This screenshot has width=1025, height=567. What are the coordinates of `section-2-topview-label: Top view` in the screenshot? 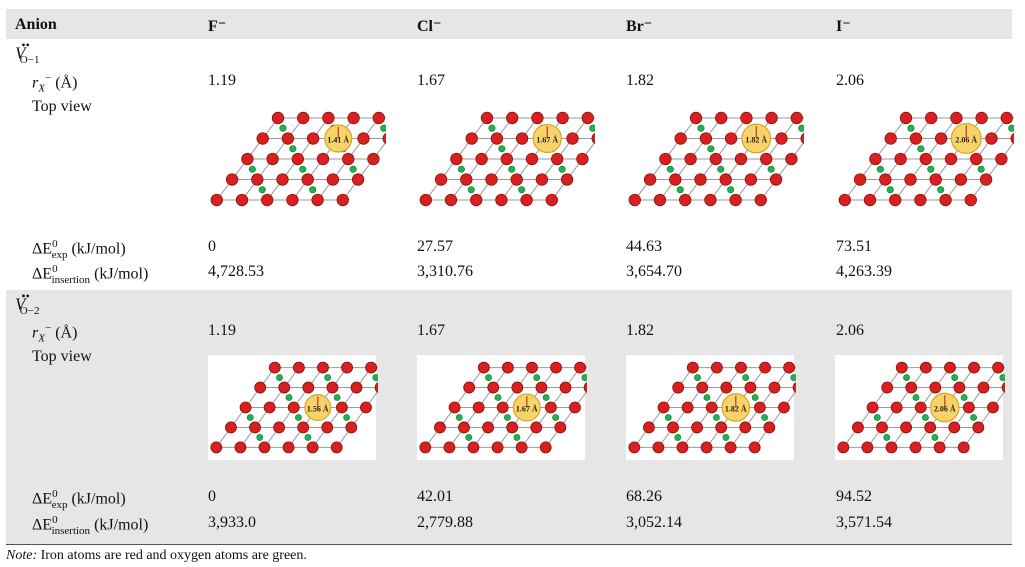 It's located at (62, 356).